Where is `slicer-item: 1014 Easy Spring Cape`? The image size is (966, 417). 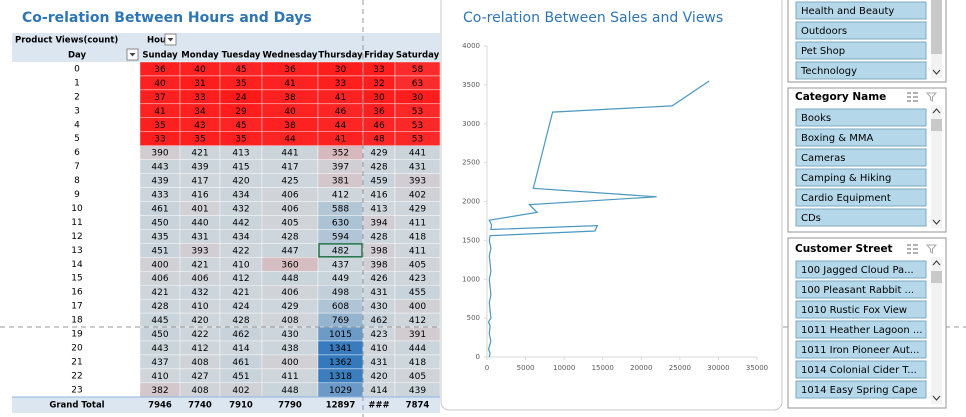
slicer-item: 1014 Easy Spring Cape is located at coordinates (859, 390).